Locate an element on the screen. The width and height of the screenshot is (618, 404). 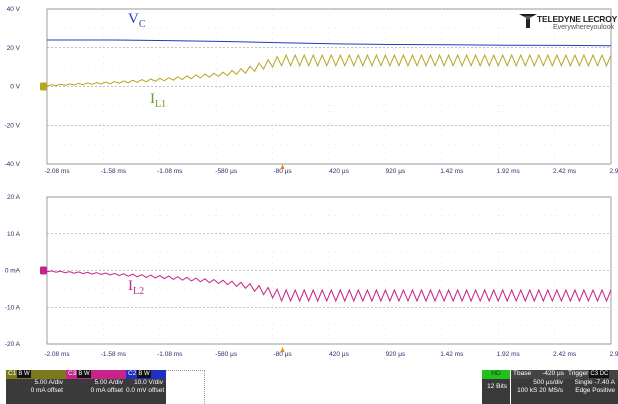
top-x-tick-label: 2.92 ms is located at coordinates (613, 171).